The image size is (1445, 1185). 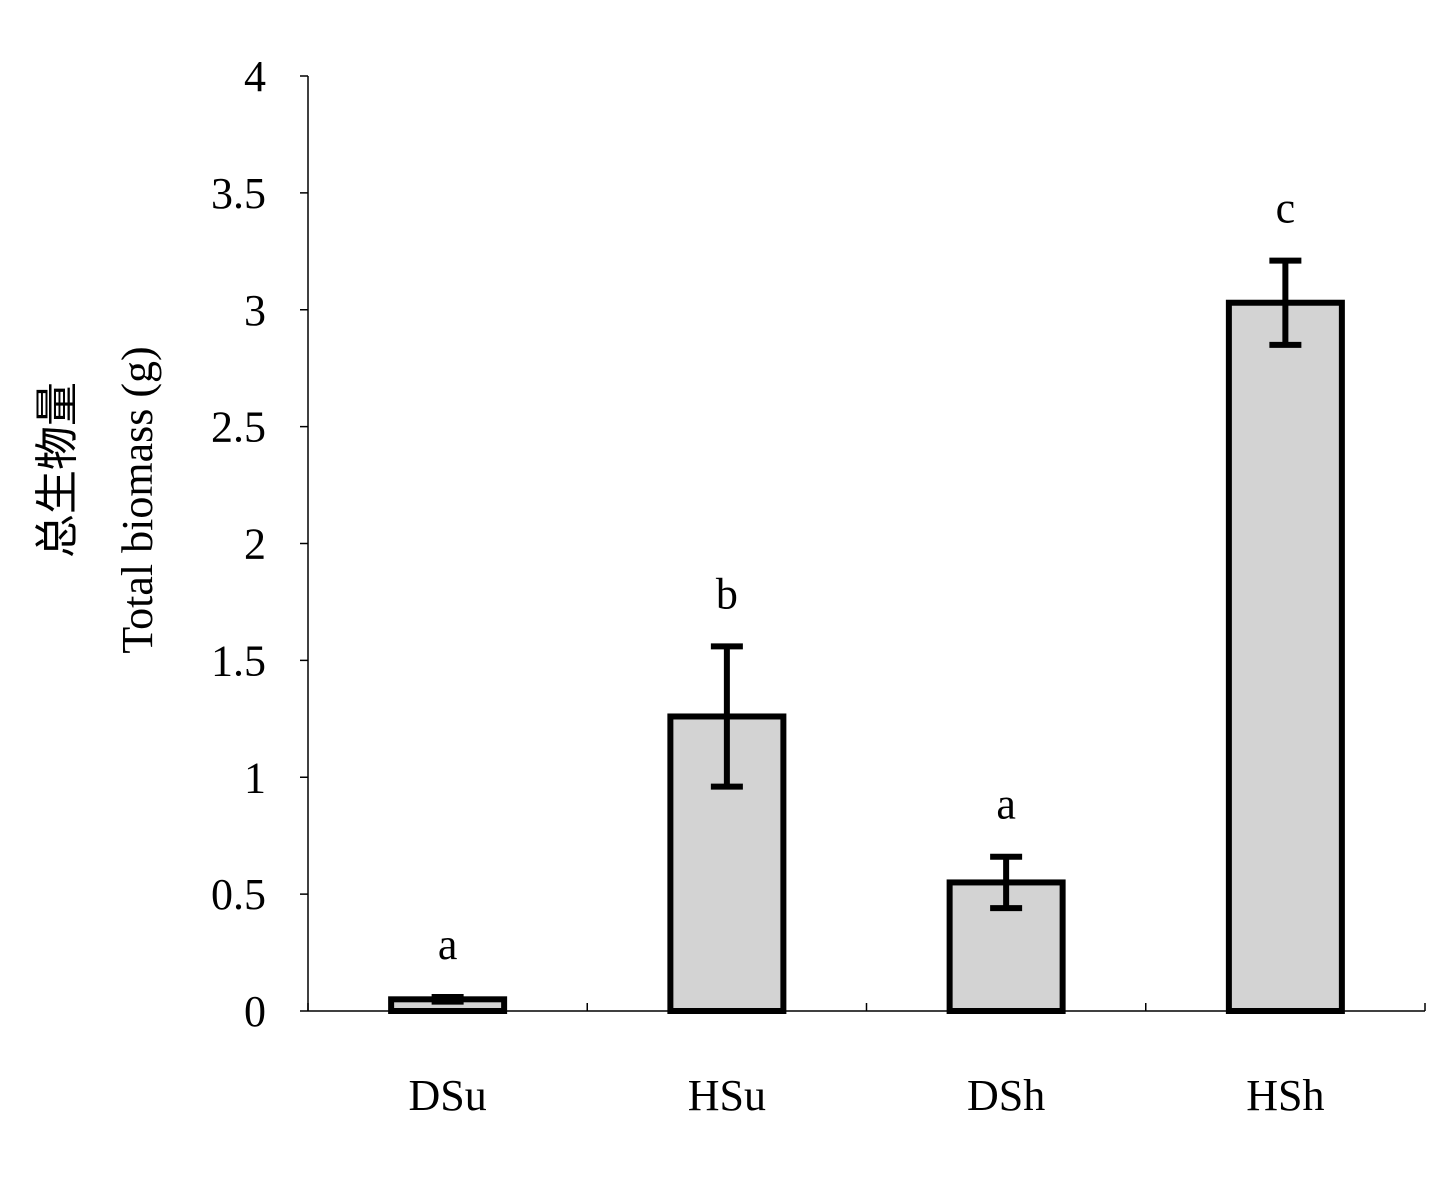 I want to click on y-tick-label: 1.5, so click(x=238, y=660).